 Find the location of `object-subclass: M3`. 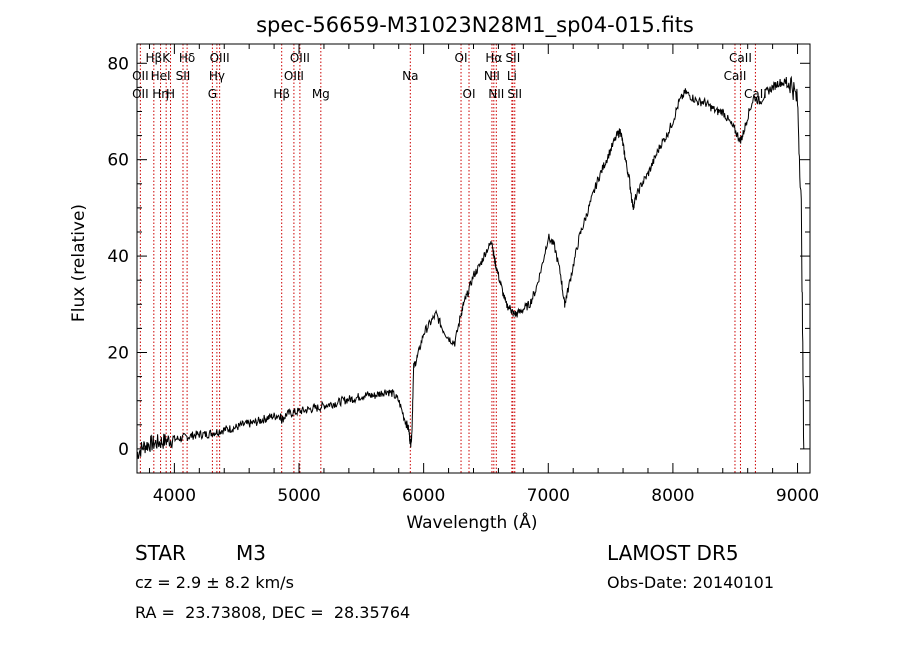

object-subclass: M3 is located at coordinates (251, 553).